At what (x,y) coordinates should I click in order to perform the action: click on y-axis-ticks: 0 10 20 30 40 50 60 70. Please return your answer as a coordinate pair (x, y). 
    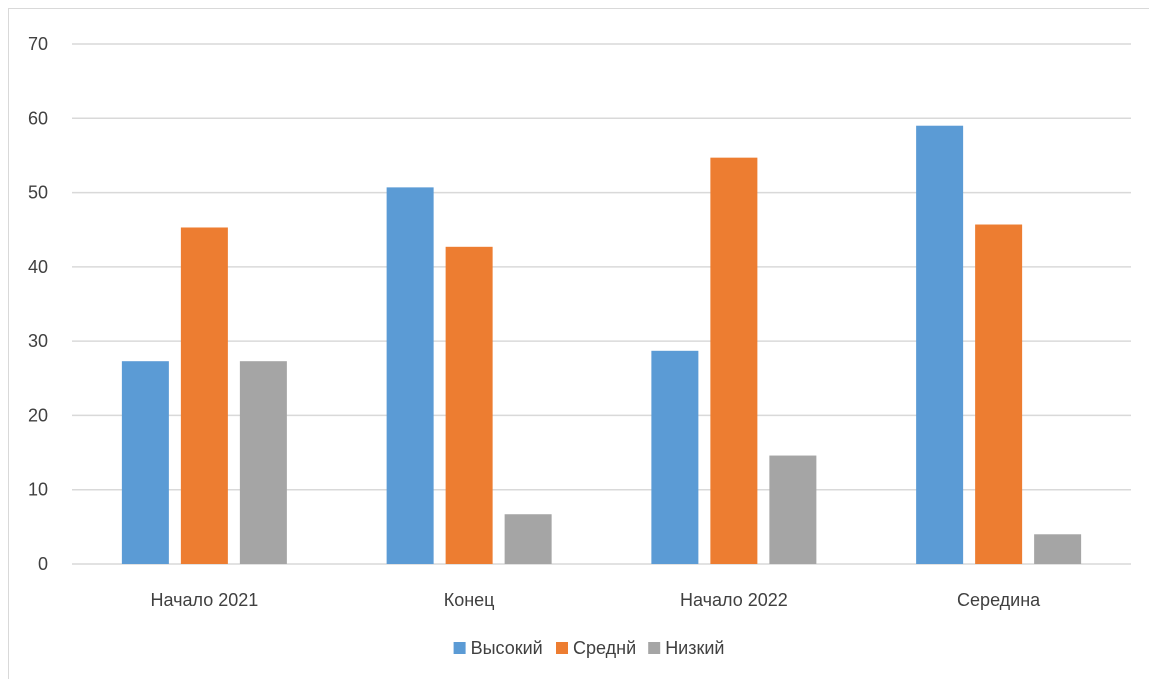
    Looking at the image, I should click on (38, 304).